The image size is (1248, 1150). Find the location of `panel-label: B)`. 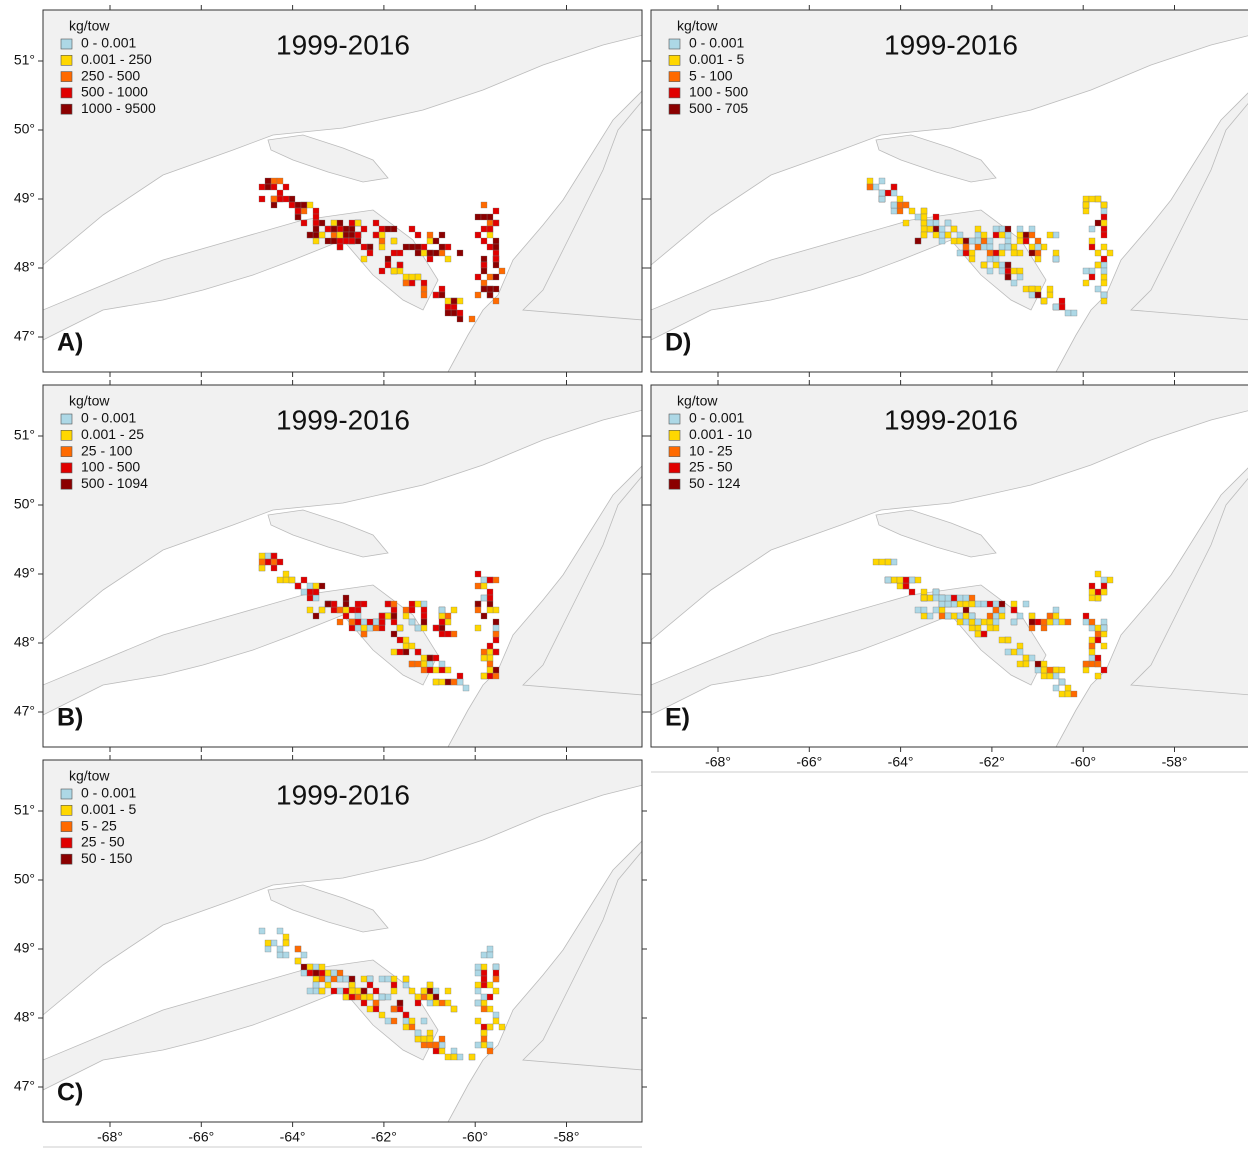

panel-label: B) is located at coordinates (70, 718).